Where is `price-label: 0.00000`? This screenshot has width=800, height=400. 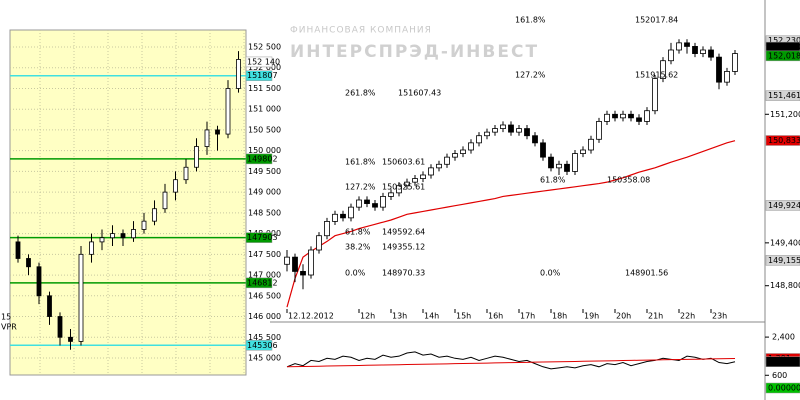
price-label: 0.00000 is located at coordinates (784, 388).